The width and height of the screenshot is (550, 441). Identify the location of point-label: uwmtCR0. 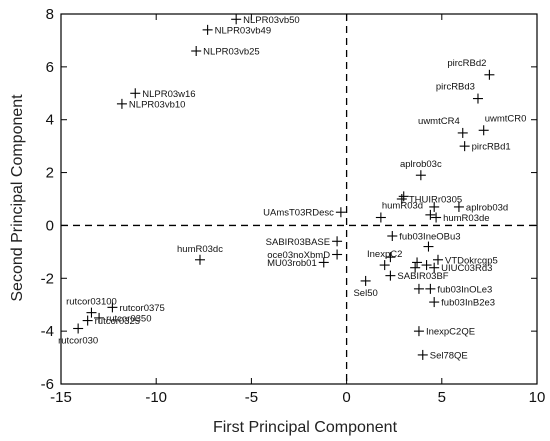
(506, 118).